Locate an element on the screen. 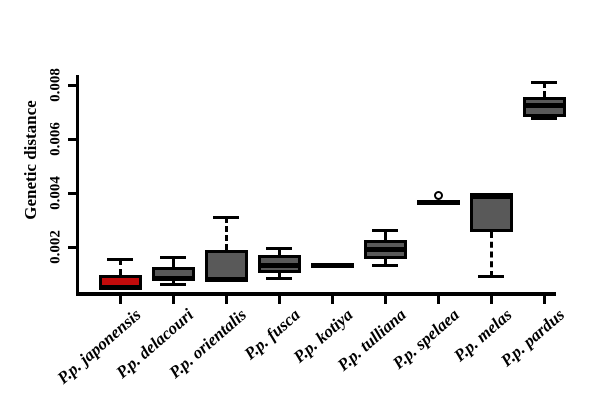 The image size is (600, 401). y-axis-line is located at coordinates (77, 185).